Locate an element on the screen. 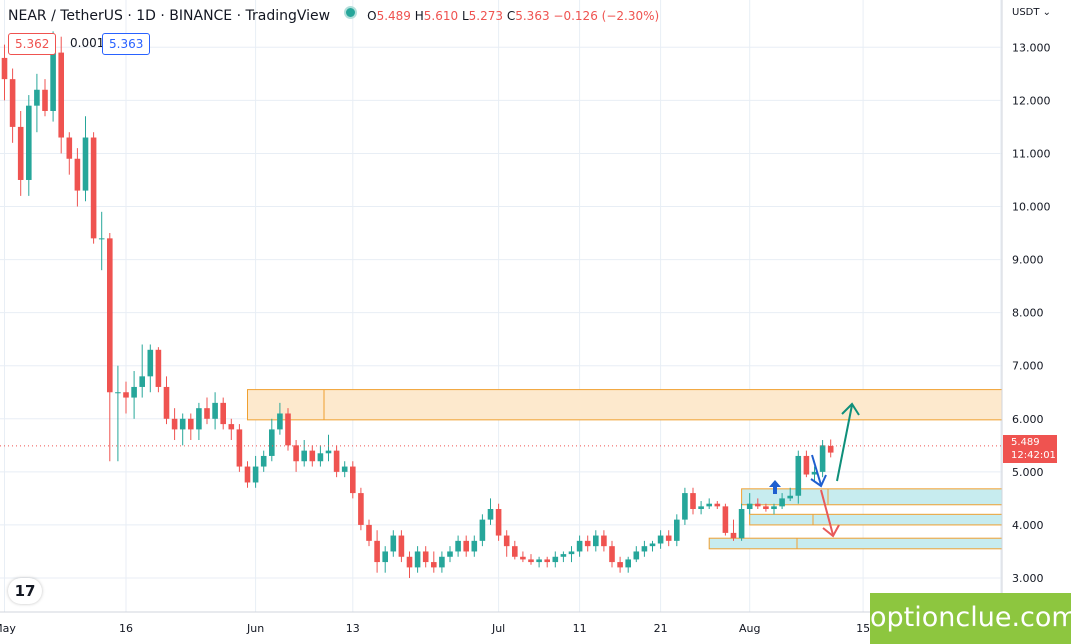 The width and height of the screenshot is (1071, 644). tradingview-logo-icon: 17 is located at coordinates (25, 591).